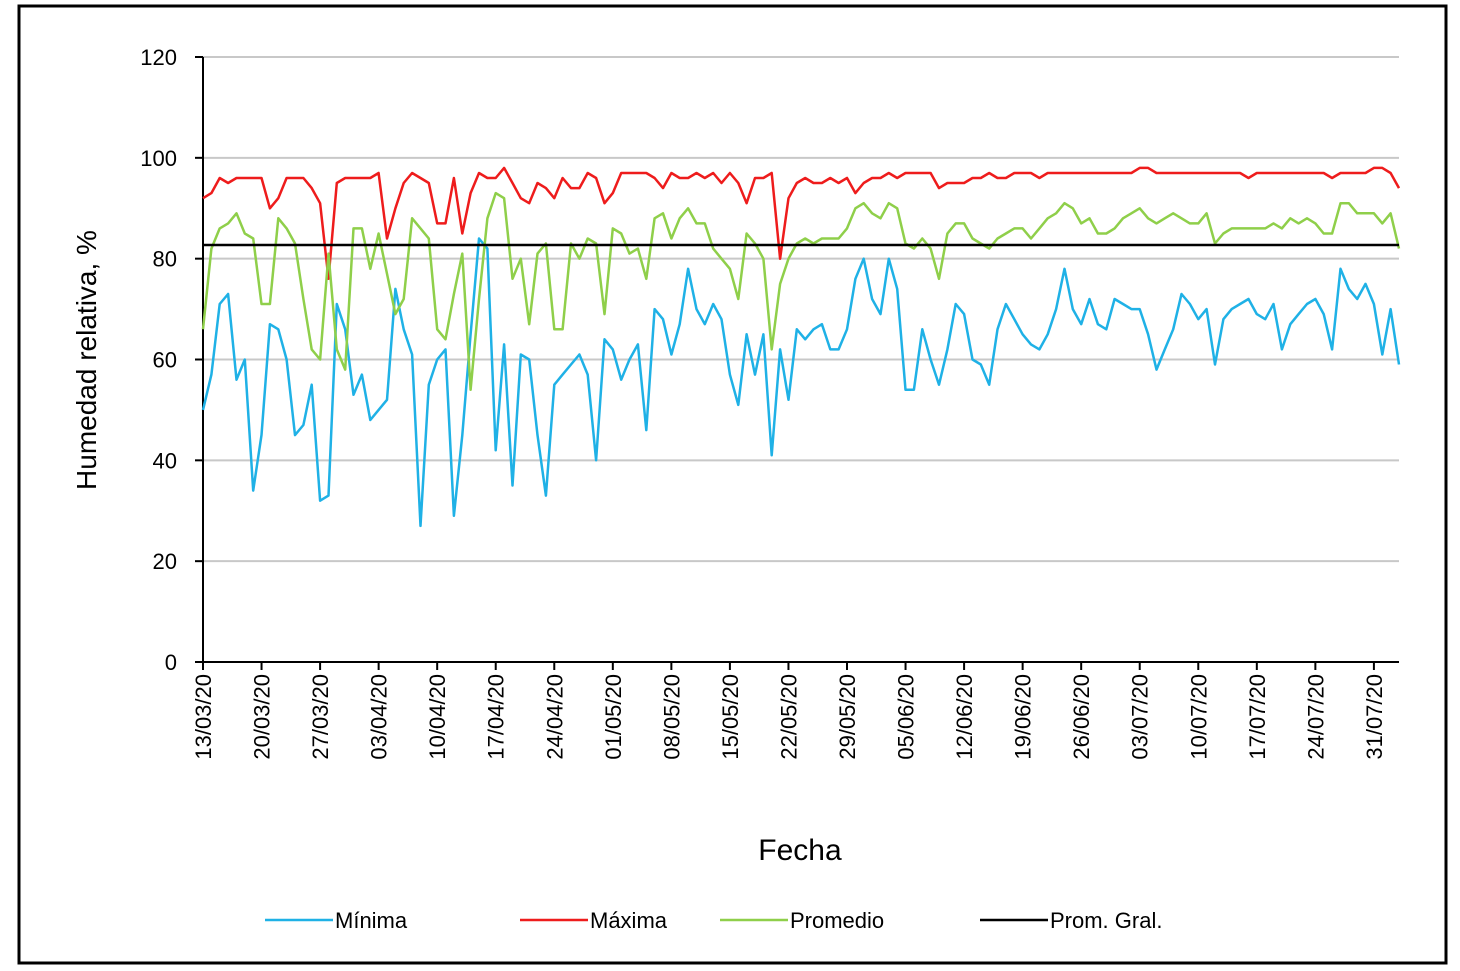 Image resolution: width=1460 pixels, height=971 pixels. I want to click on x-tick-label: 27/03/20, so click(320, 717).